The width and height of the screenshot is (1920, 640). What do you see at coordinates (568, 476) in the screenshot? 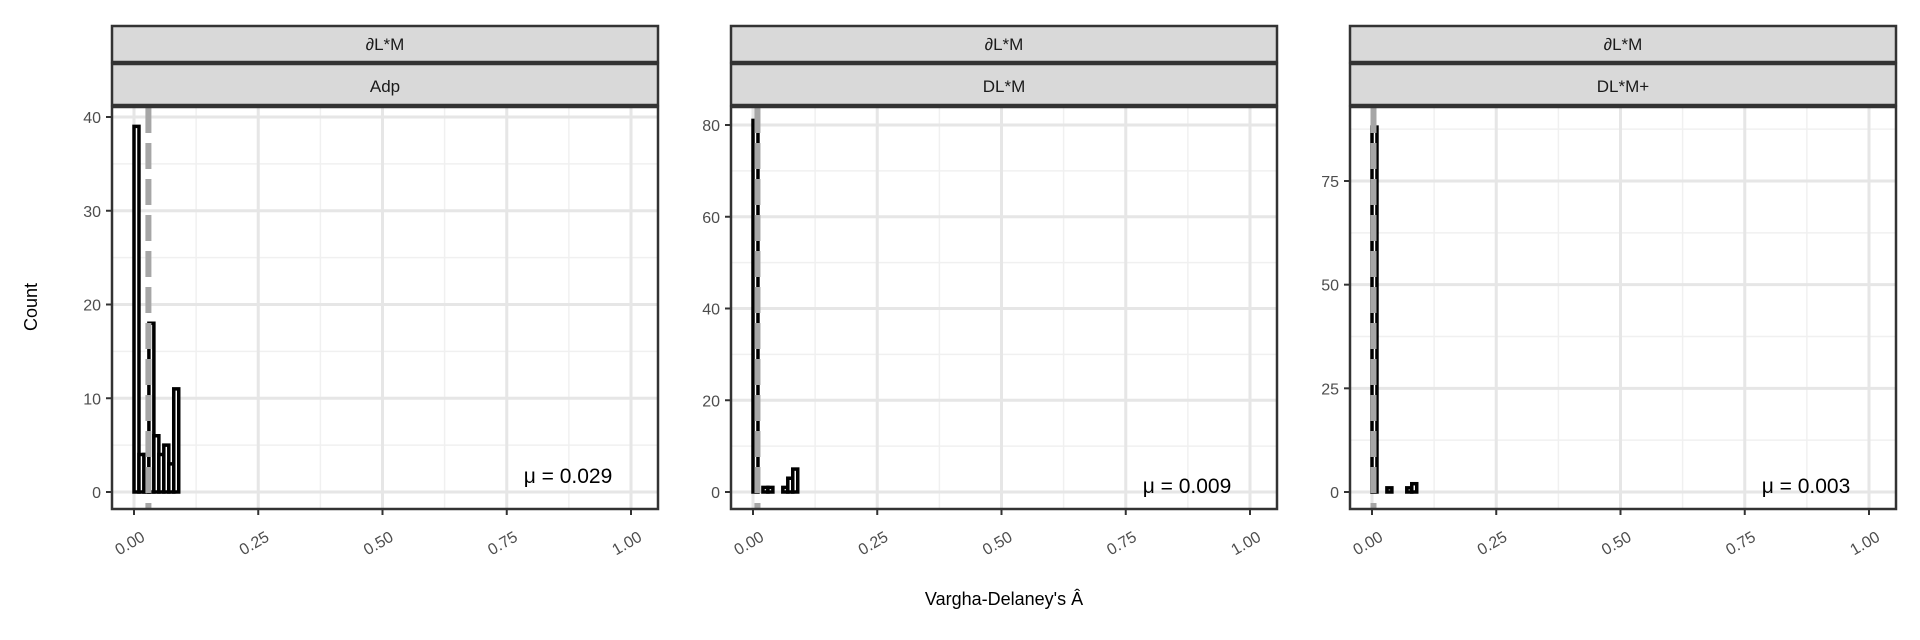
I see `mean-label: μ = 0.029` at bounding box center [568, 476].